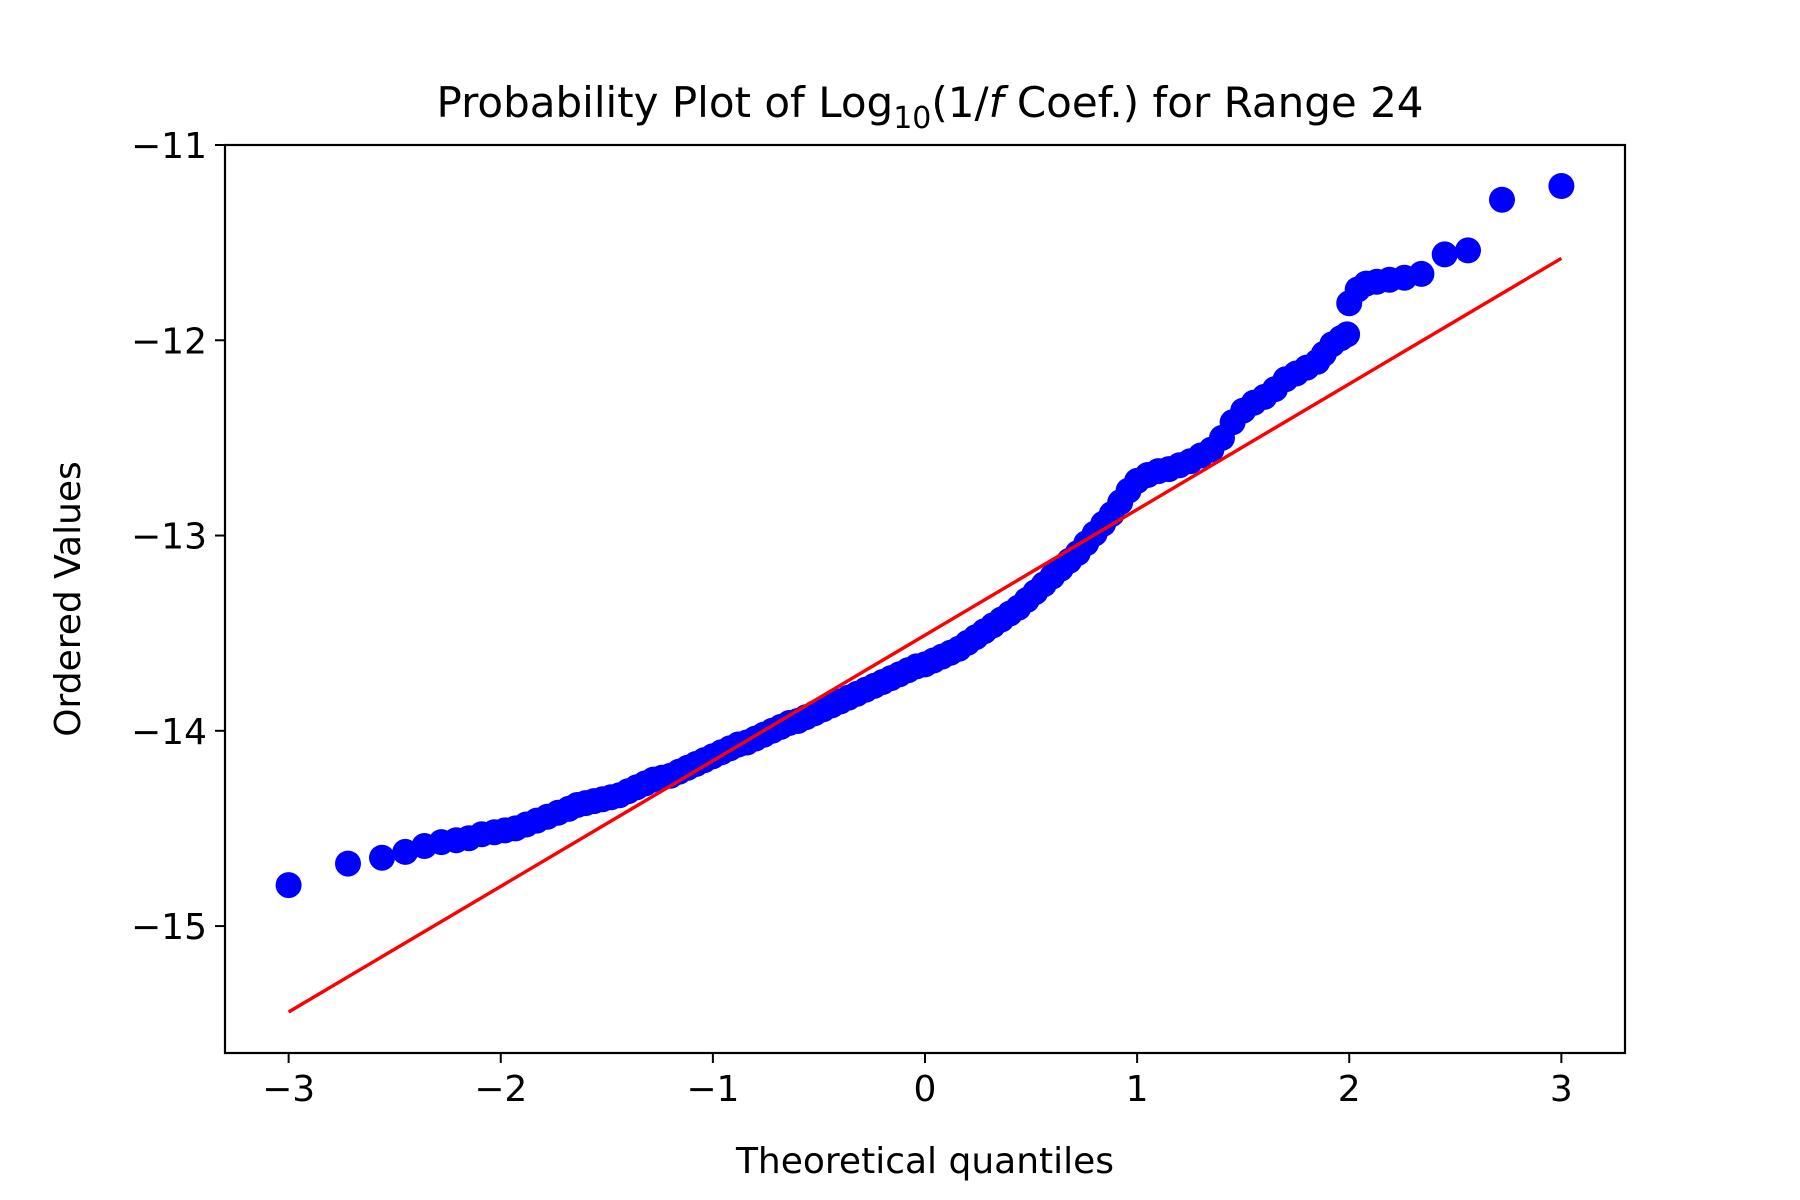 The image size is (1800, 1200). What do you see at coordinates (169, 341) in the screenshot?
I see `y-tick-label-3: −12` at bounding box center [169, 341].